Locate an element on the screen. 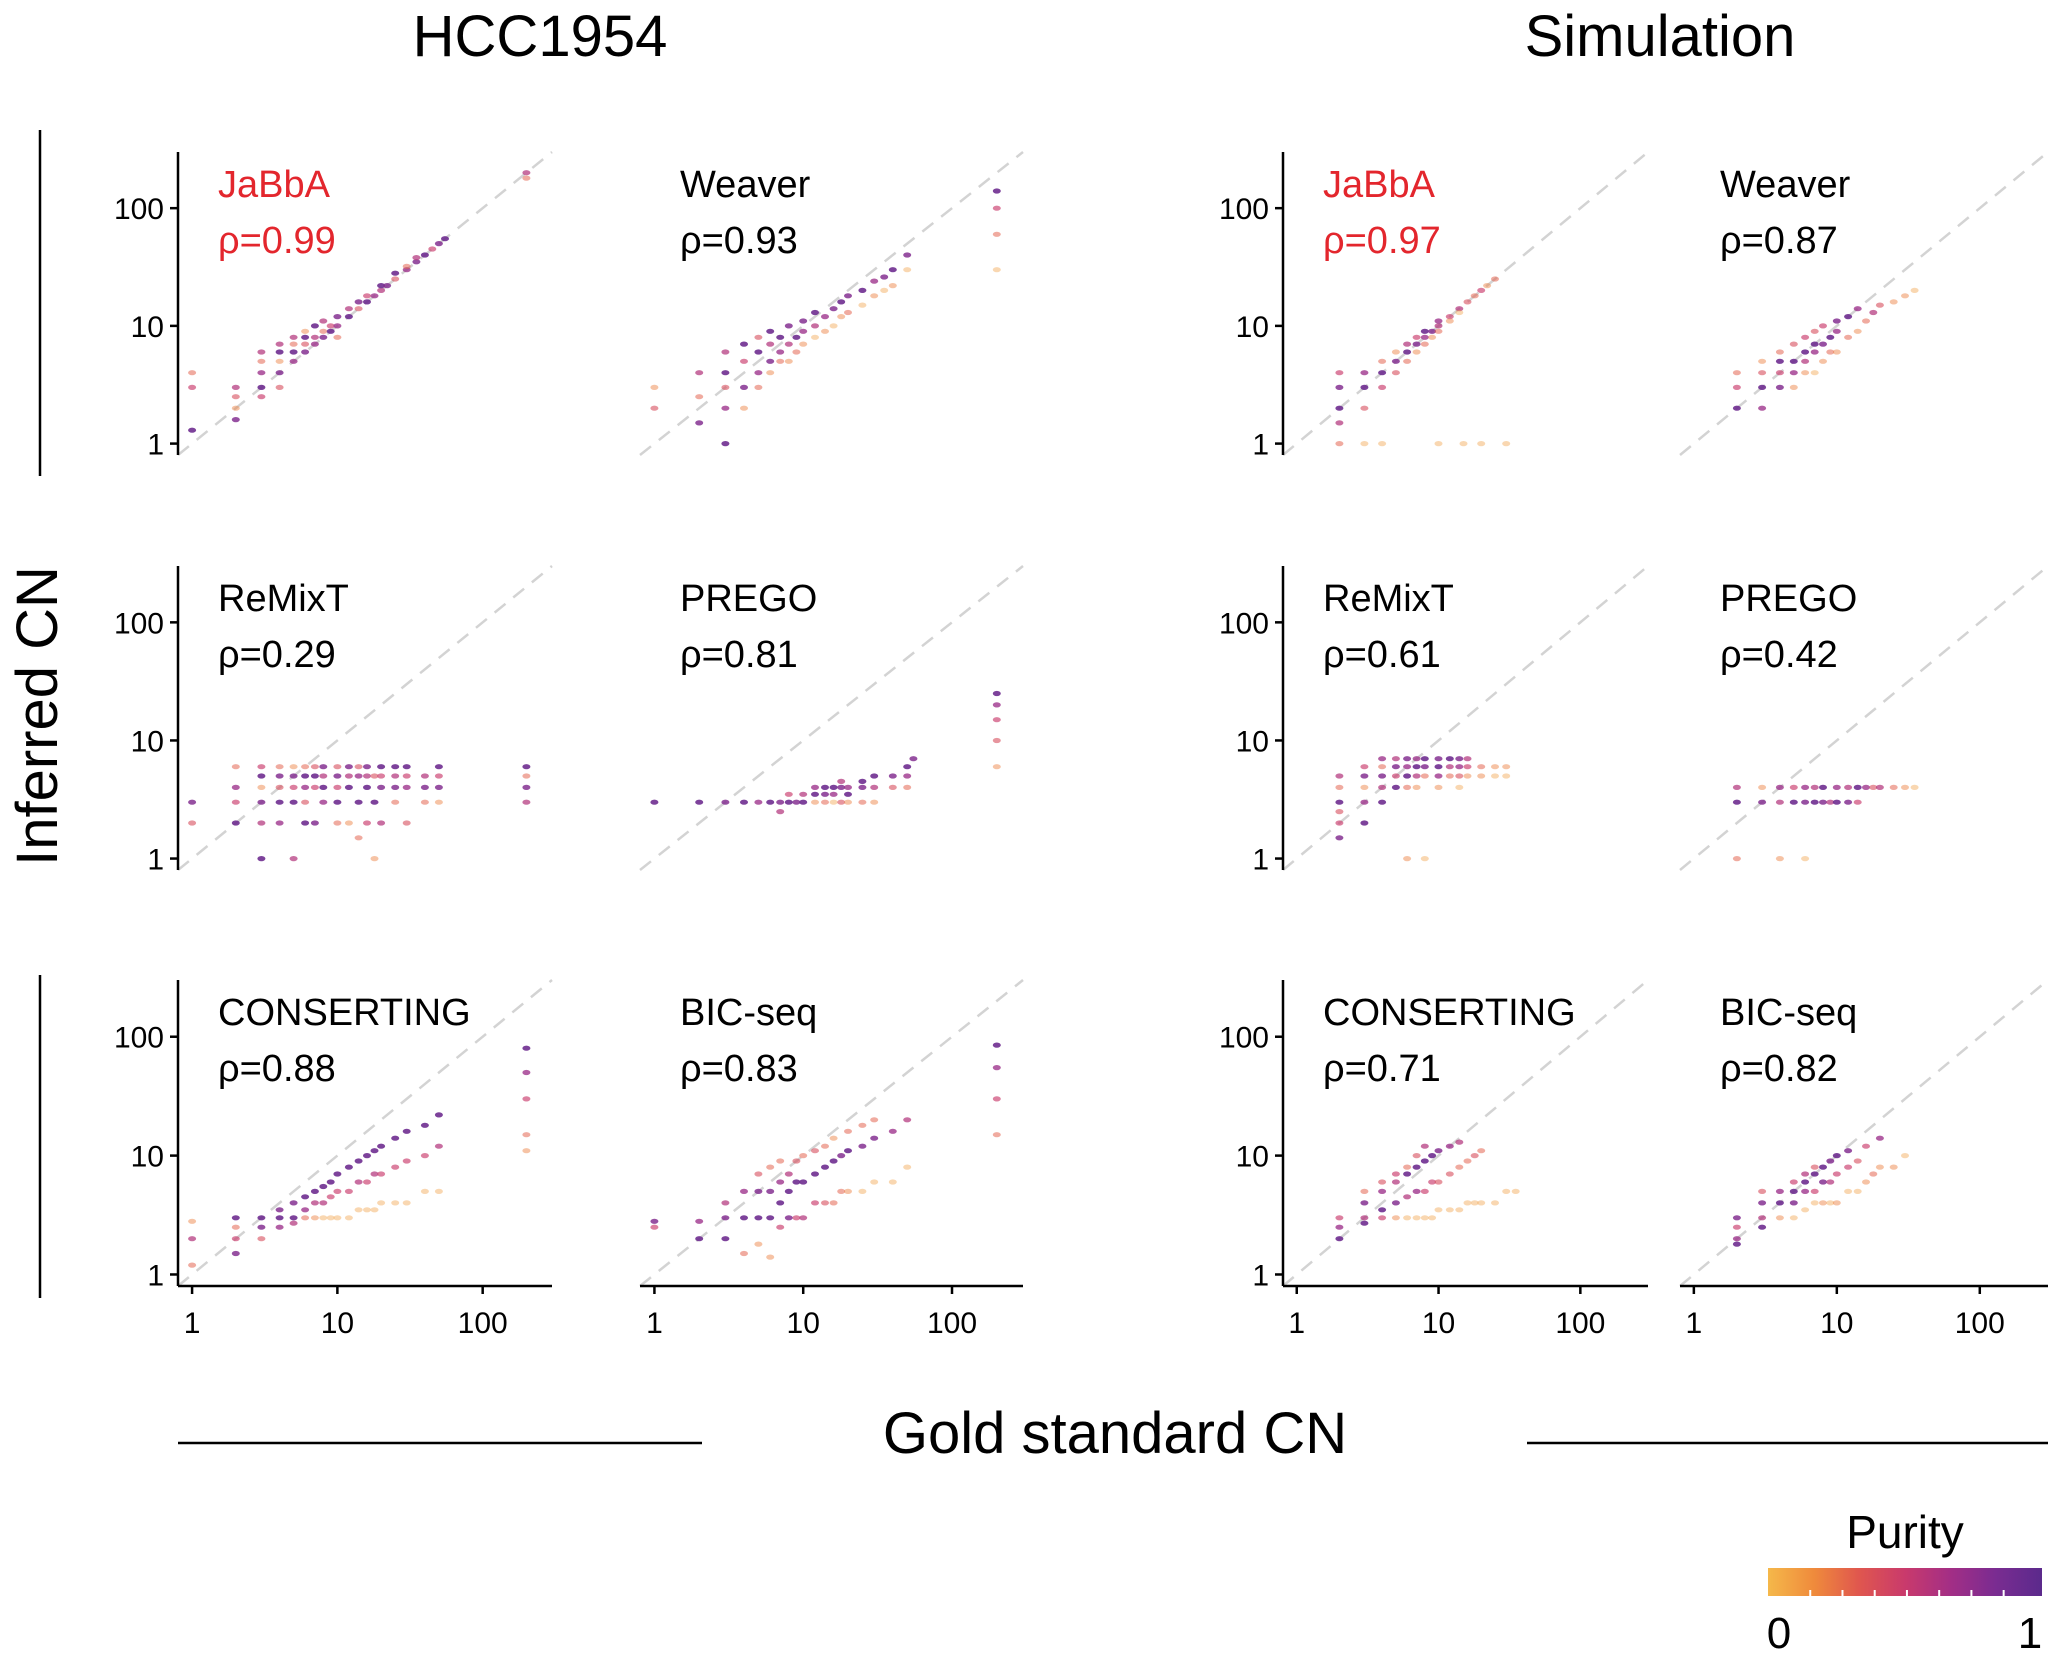 The width and height of the screenshot is (2051, 1673). legend-colorbar is located at coordinates (1905, 1582).